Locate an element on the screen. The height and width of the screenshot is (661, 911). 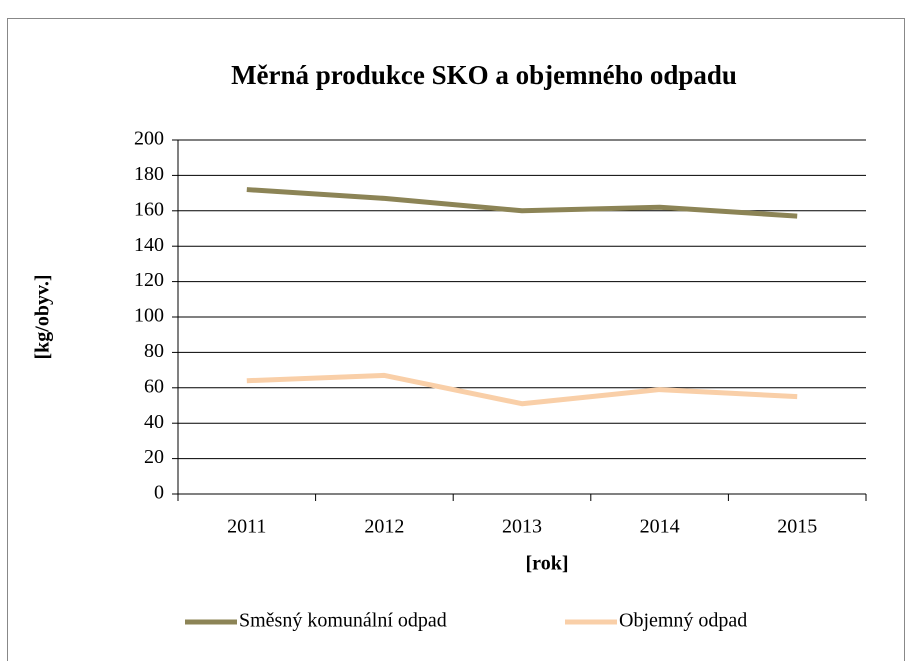
y-tick-label: 180 is located at coordinates (149, 174).